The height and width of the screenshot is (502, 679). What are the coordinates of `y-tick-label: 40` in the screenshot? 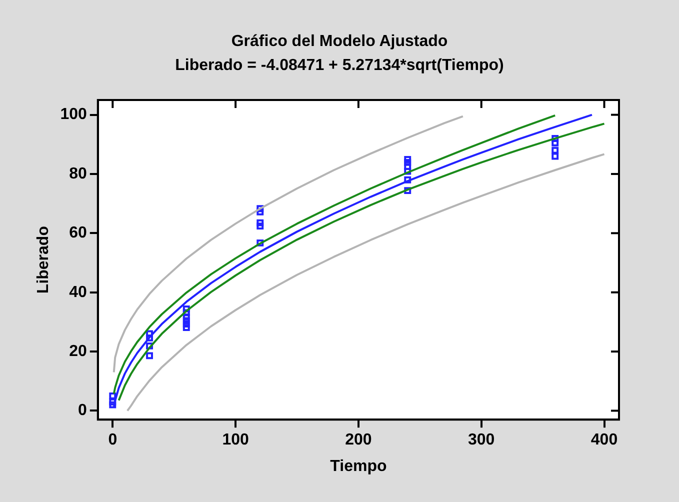 It's located at (78, 292).